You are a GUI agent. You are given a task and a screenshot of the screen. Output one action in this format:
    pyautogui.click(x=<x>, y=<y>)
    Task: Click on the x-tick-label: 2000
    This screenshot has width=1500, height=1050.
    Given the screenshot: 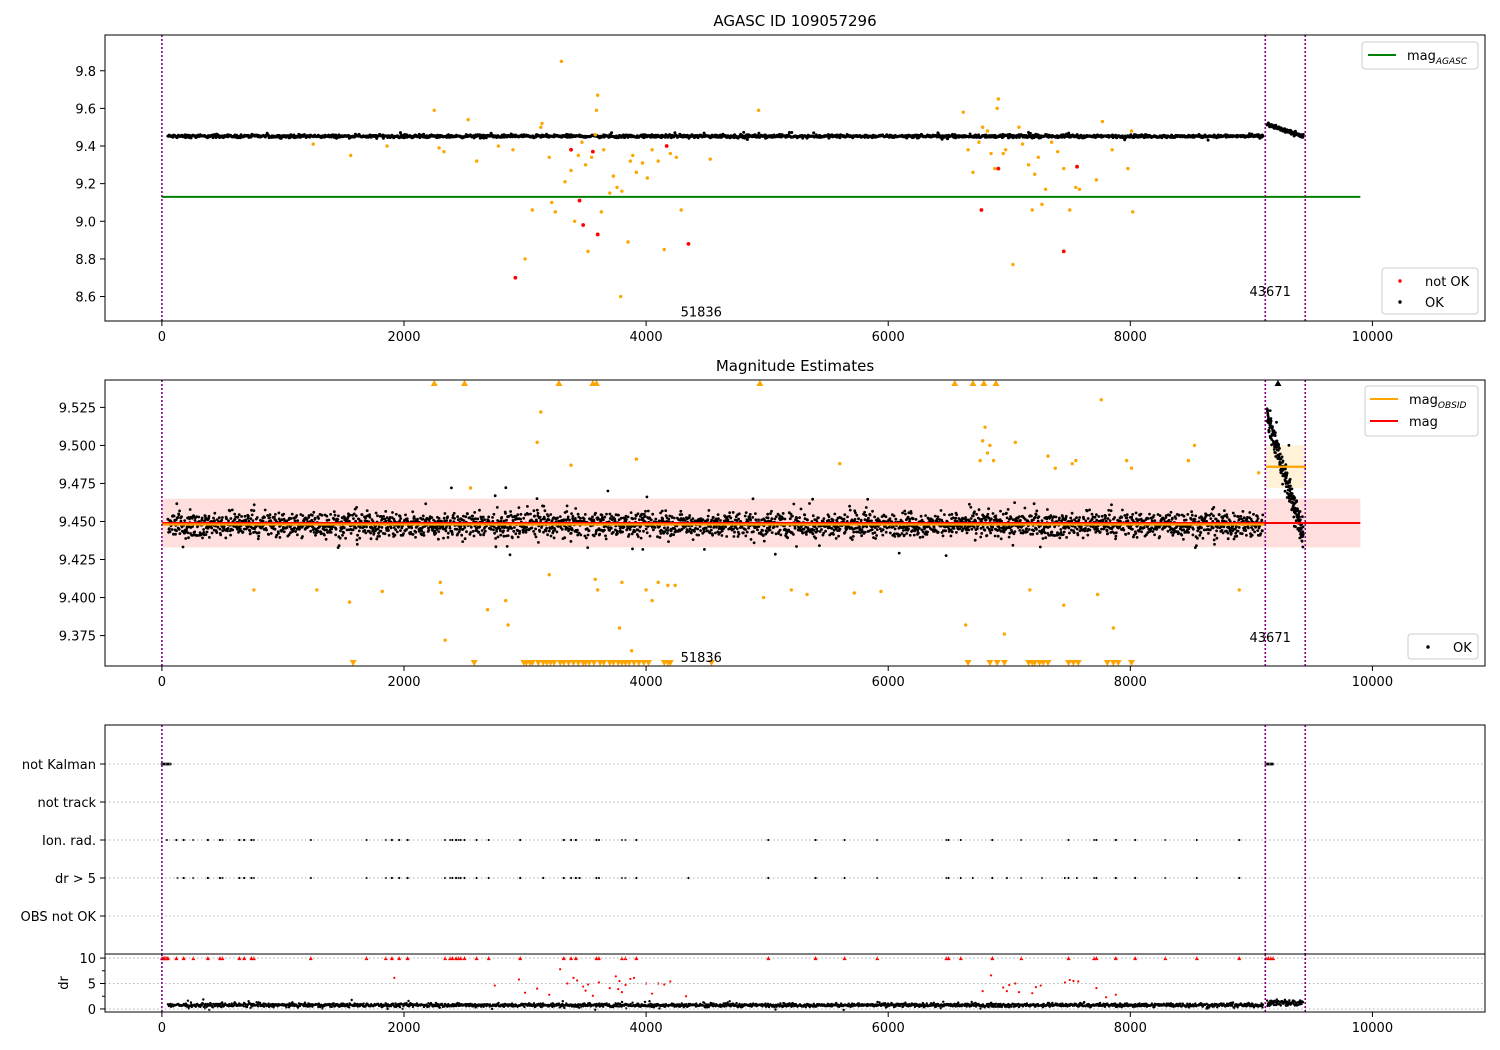 What is the action you would take?
    pyautogui.click(x=403, y=337)
    